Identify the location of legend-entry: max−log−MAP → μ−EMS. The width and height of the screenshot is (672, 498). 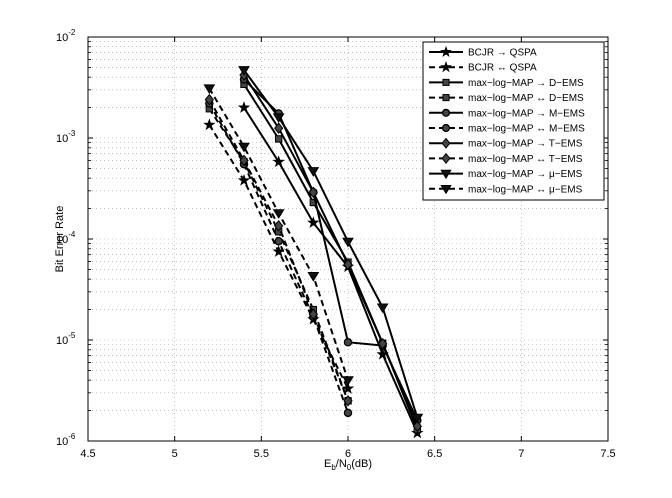
(525, 174).